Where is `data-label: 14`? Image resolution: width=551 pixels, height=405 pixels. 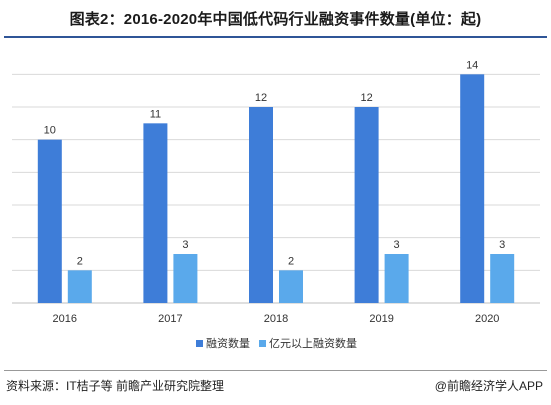 data-label: 14 is located at coordinates (472, 65).